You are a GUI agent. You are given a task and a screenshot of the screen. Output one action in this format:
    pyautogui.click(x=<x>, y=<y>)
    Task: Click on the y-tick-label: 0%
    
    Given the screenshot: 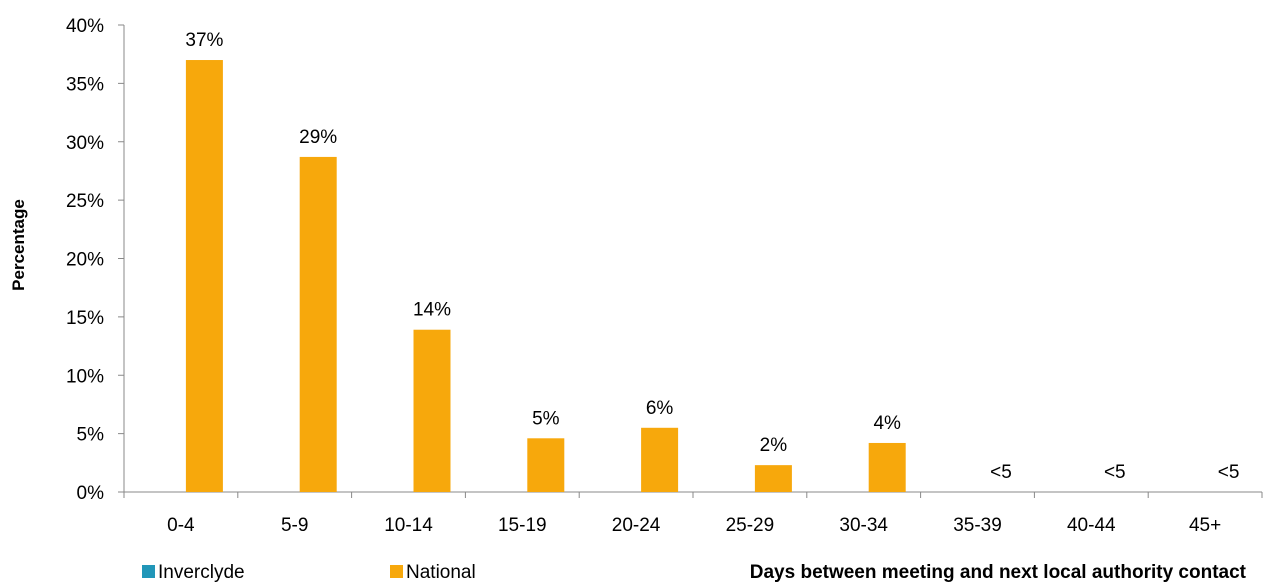 What is the action you would take?
    pyautogui.click(x=91, y=493)
    